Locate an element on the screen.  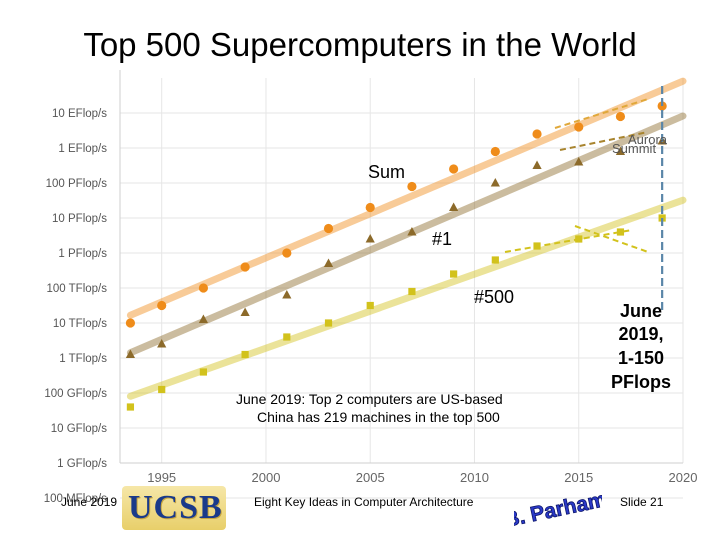
y-tick-label: 1 PFlop/s is located at coordinates (82, 254).